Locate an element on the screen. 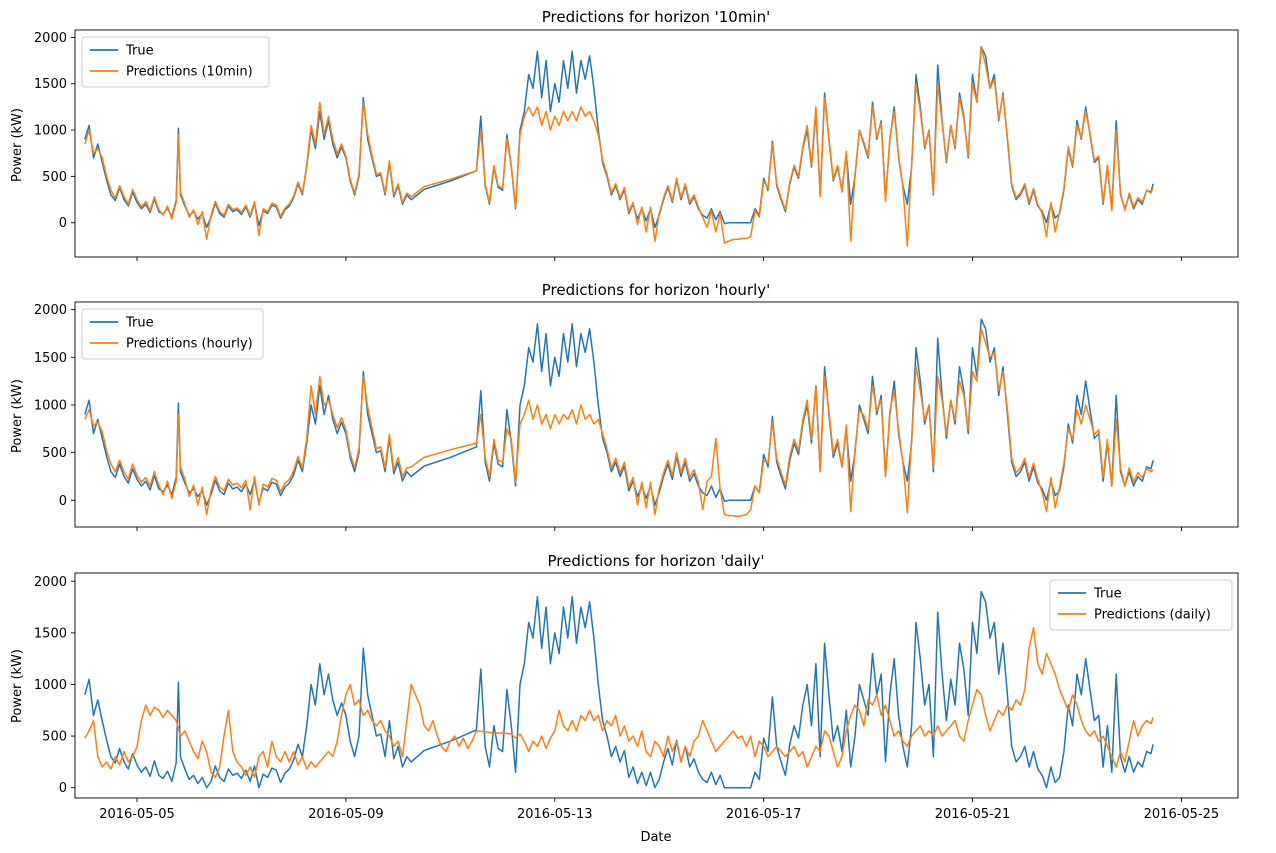 Image resolution: width=1276 pixels, height=853 pixels. y-axis-label-hourly: Power (kW) is located at coordinates (17, 416).